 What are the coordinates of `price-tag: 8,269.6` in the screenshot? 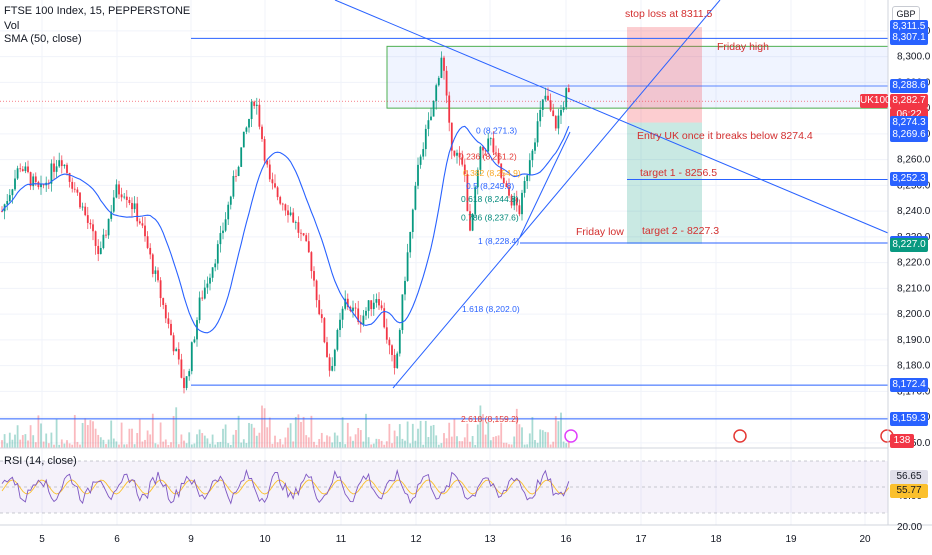 It's located at (909, 134).